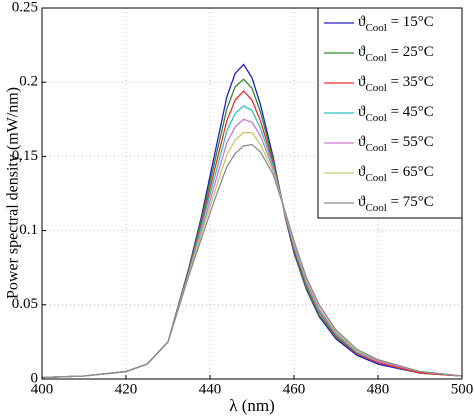 This screenshot has height=420, width=474. What do you see at coordinates (35, 378) in the screenshot?
I see `y-tick-label: 0` at bounding box center [35, 378].